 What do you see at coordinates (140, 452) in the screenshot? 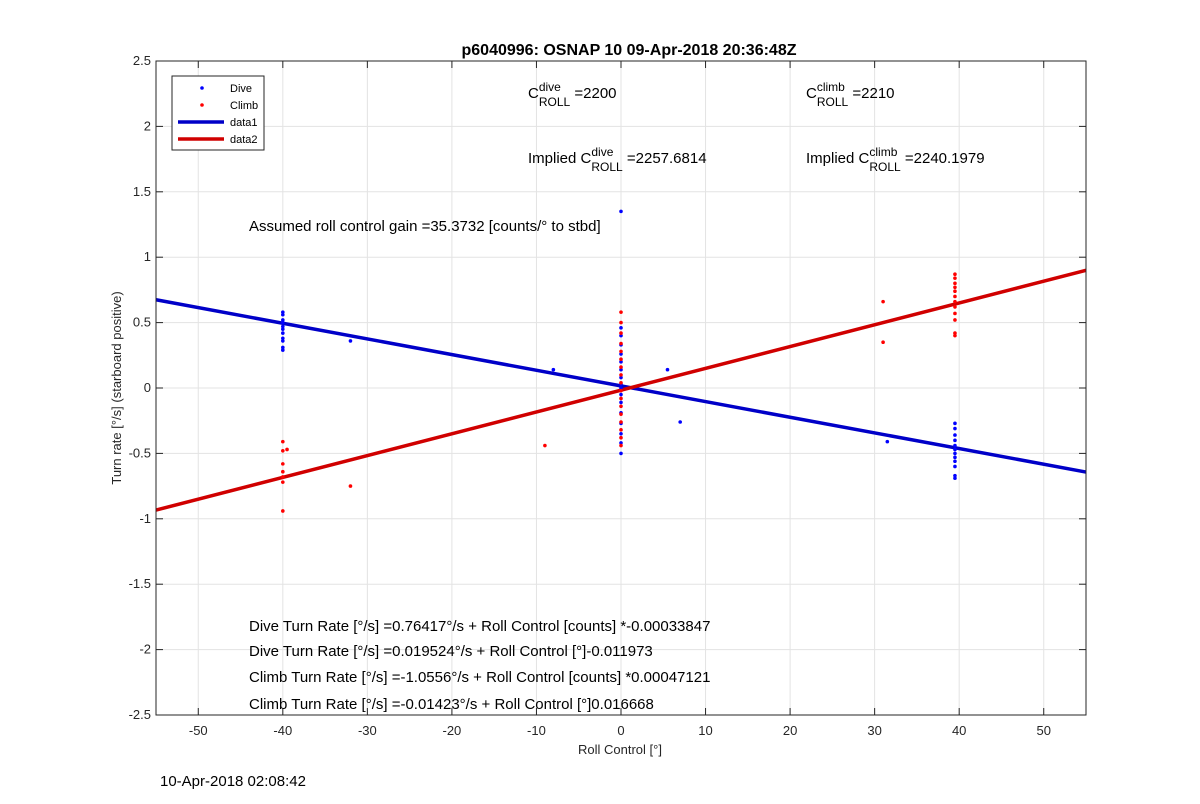
I see `y-tick-label: -0.5` at bounding box center [140, 452].